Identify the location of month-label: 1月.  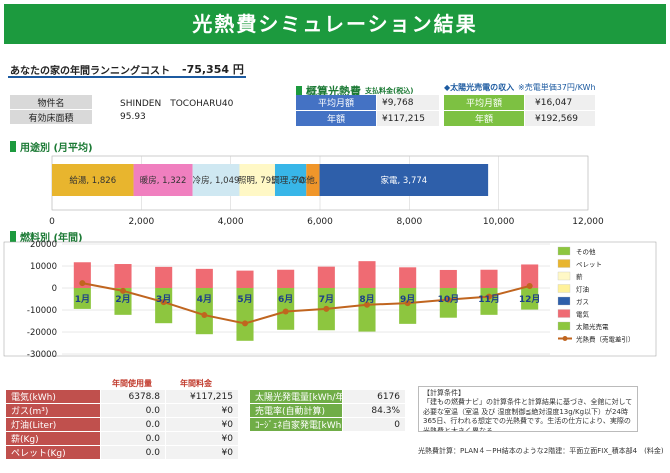
(82, 299).